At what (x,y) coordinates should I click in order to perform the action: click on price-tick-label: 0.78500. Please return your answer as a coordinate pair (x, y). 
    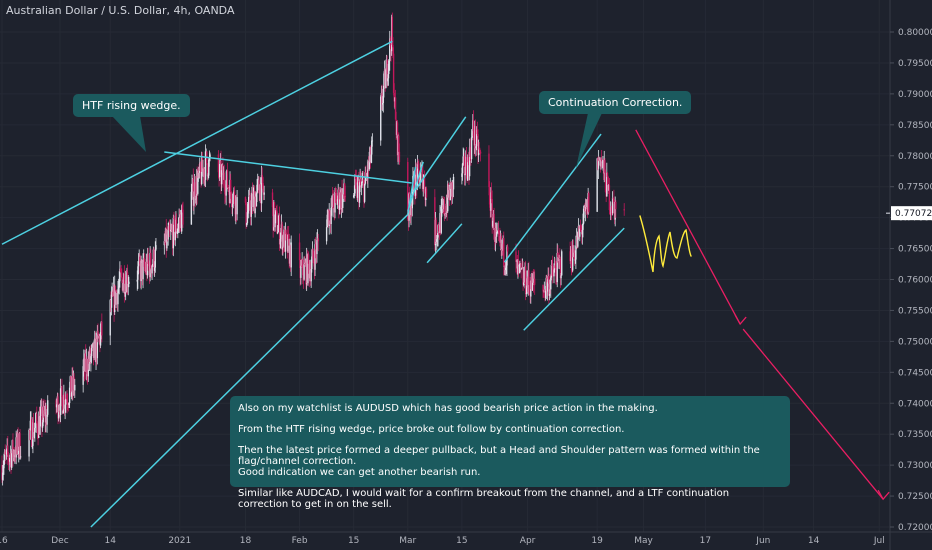
    Looking at the image, I should click on (915, 126).